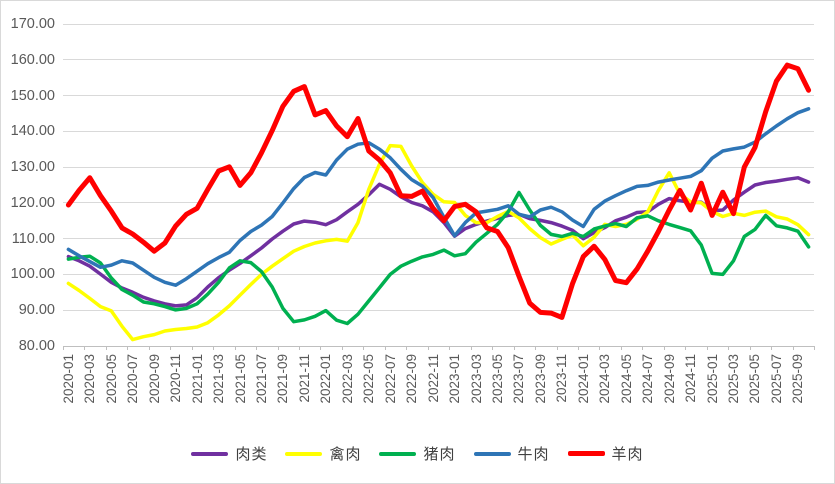 This screenshot has height=484, width=835. Describe the element at coordinates (251, 454) in the screenshot. I see `legend-label: 肉类` at that location.